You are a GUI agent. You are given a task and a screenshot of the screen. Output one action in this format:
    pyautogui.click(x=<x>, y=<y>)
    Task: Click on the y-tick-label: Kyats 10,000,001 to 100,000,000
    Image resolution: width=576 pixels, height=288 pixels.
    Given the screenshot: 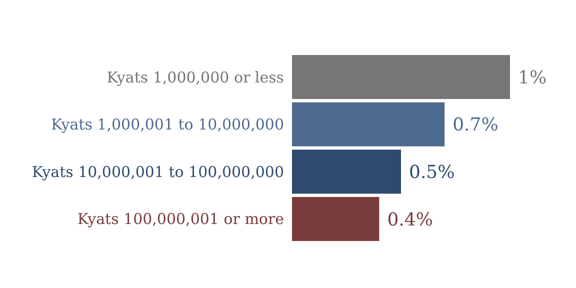 What is the action you would take?
    pyautogui.click(x=158, y=171)
    